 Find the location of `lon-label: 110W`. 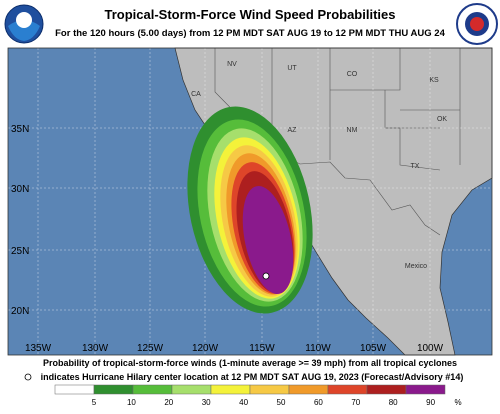

lon-label: 110W is located at coordinates (318, 348).